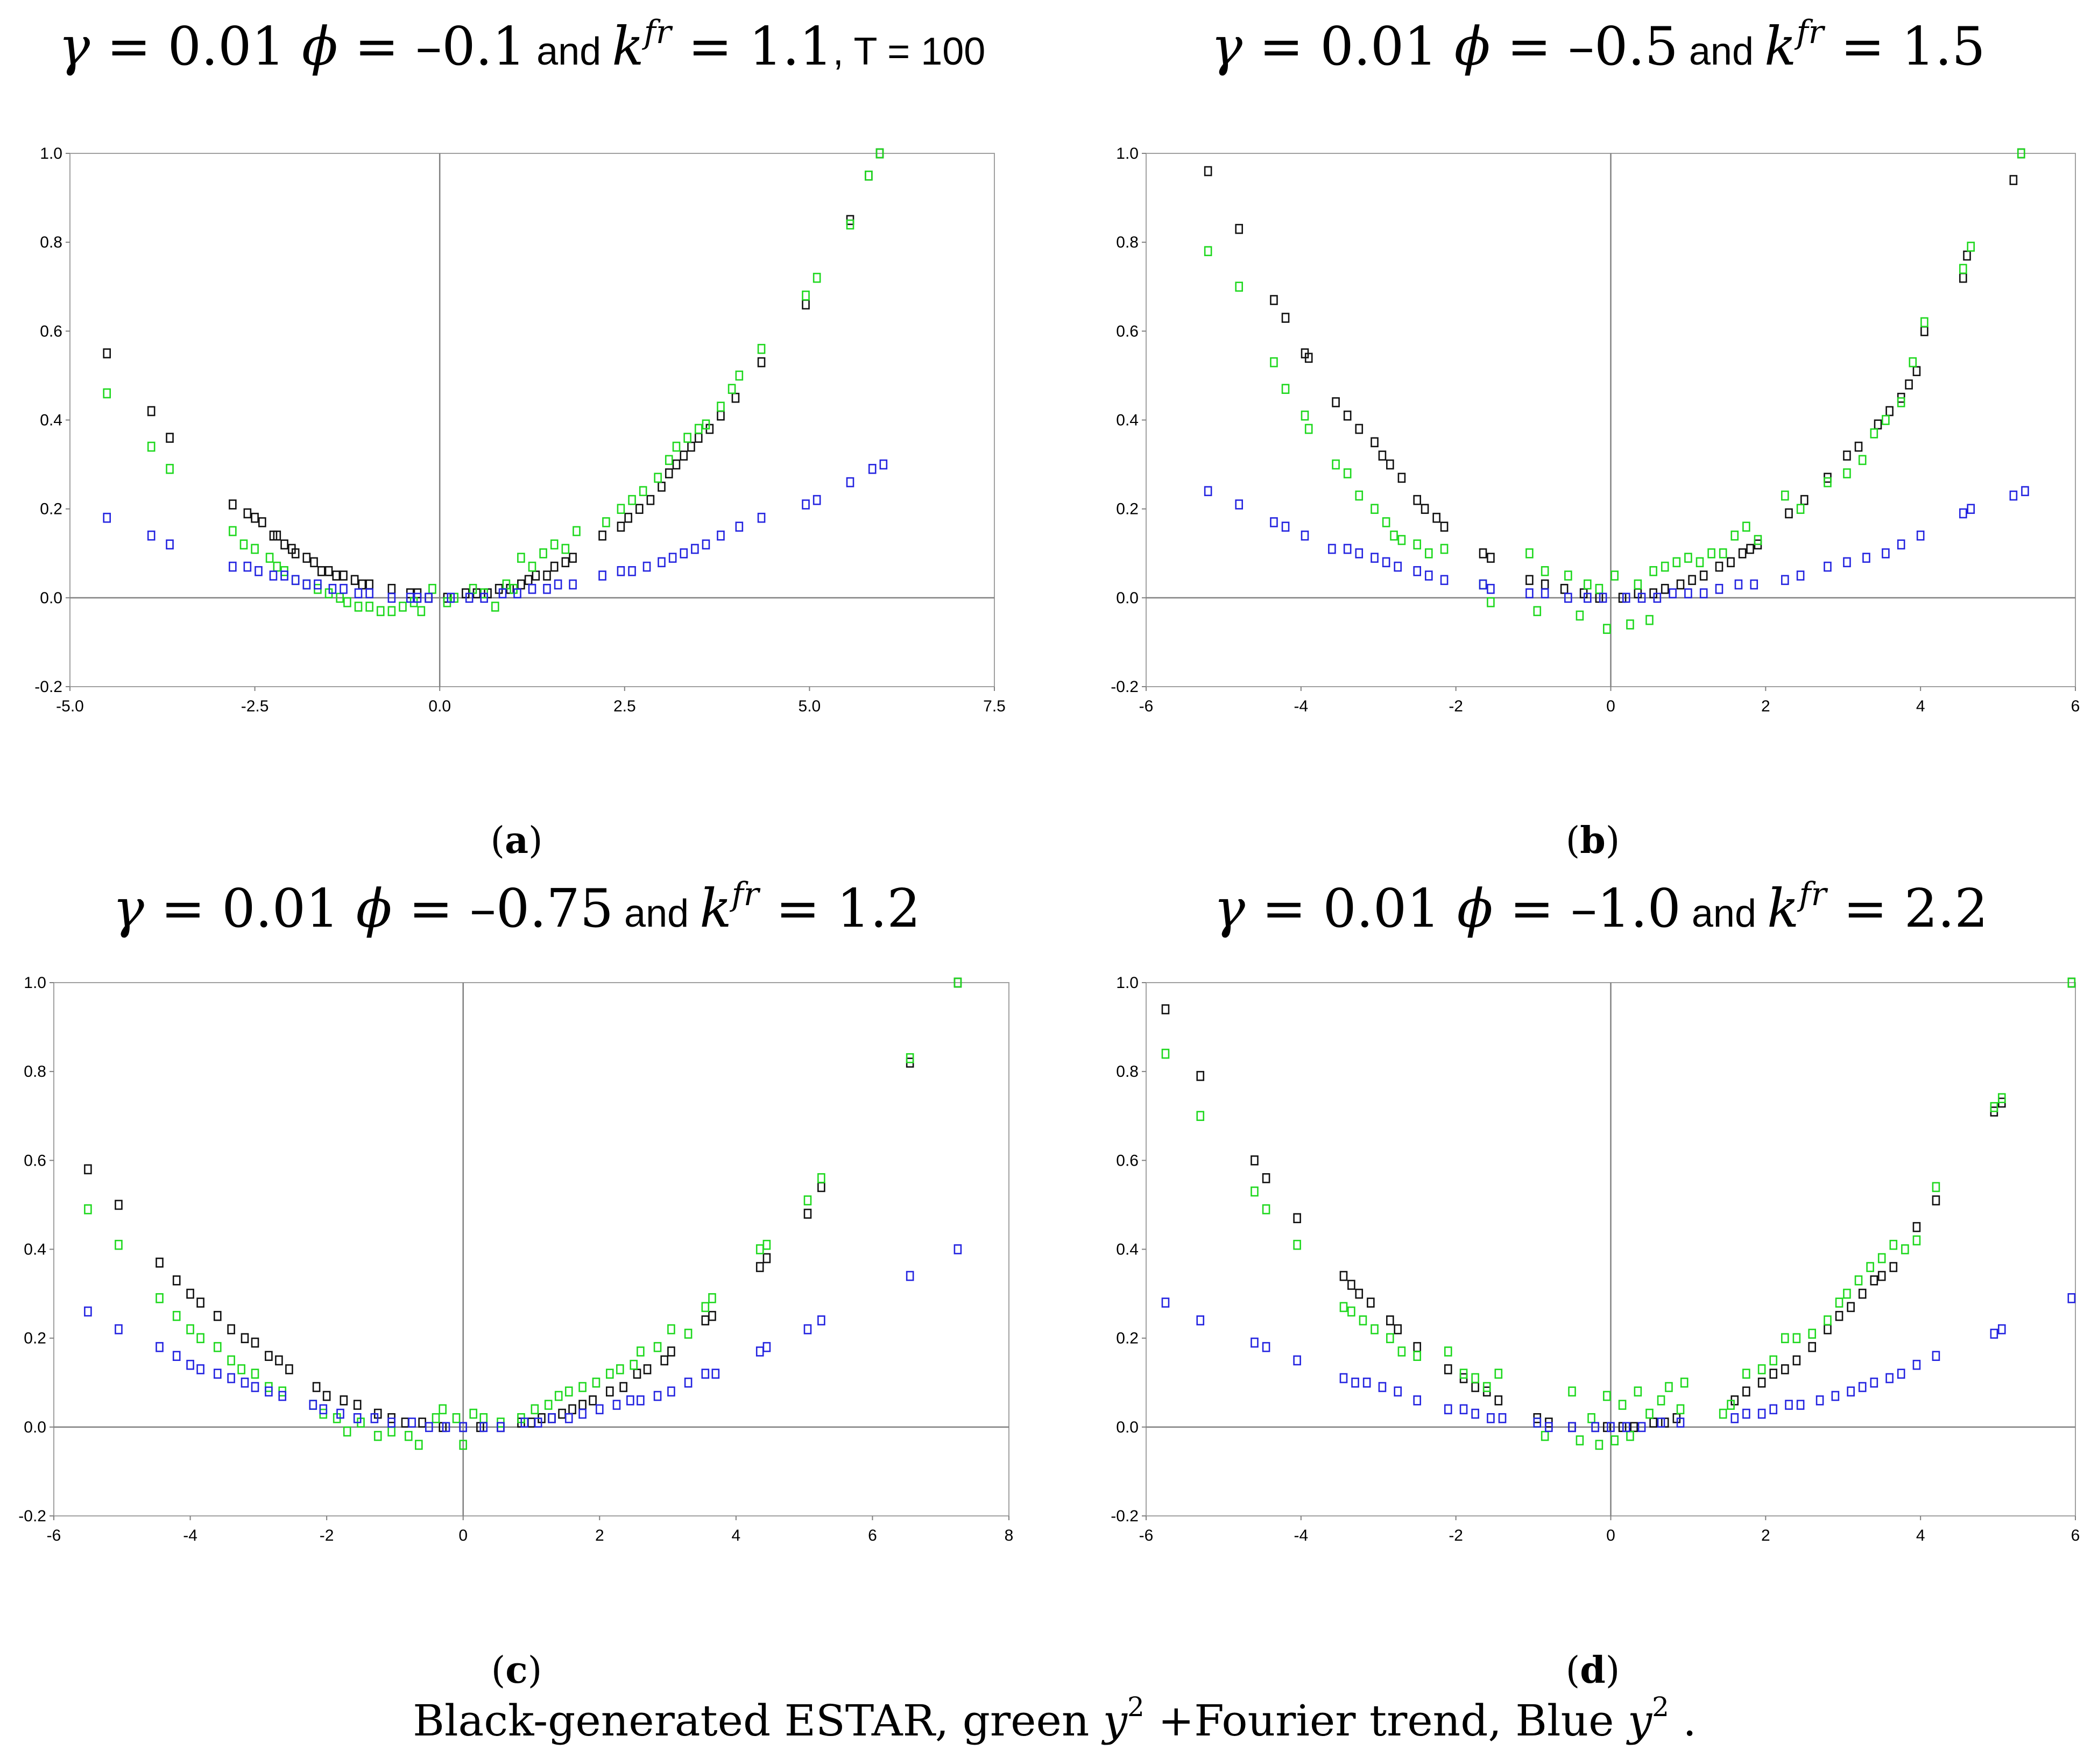  I want to click on x-tick-label: -2, so click(1456, 1535).